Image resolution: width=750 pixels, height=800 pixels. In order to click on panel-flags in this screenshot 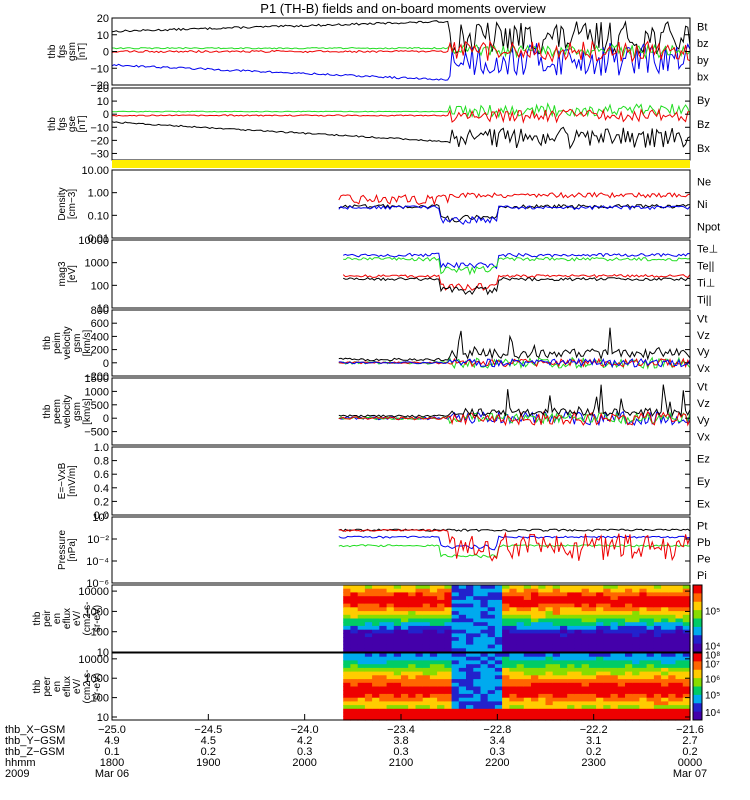, I will do `click(401, 164)`.